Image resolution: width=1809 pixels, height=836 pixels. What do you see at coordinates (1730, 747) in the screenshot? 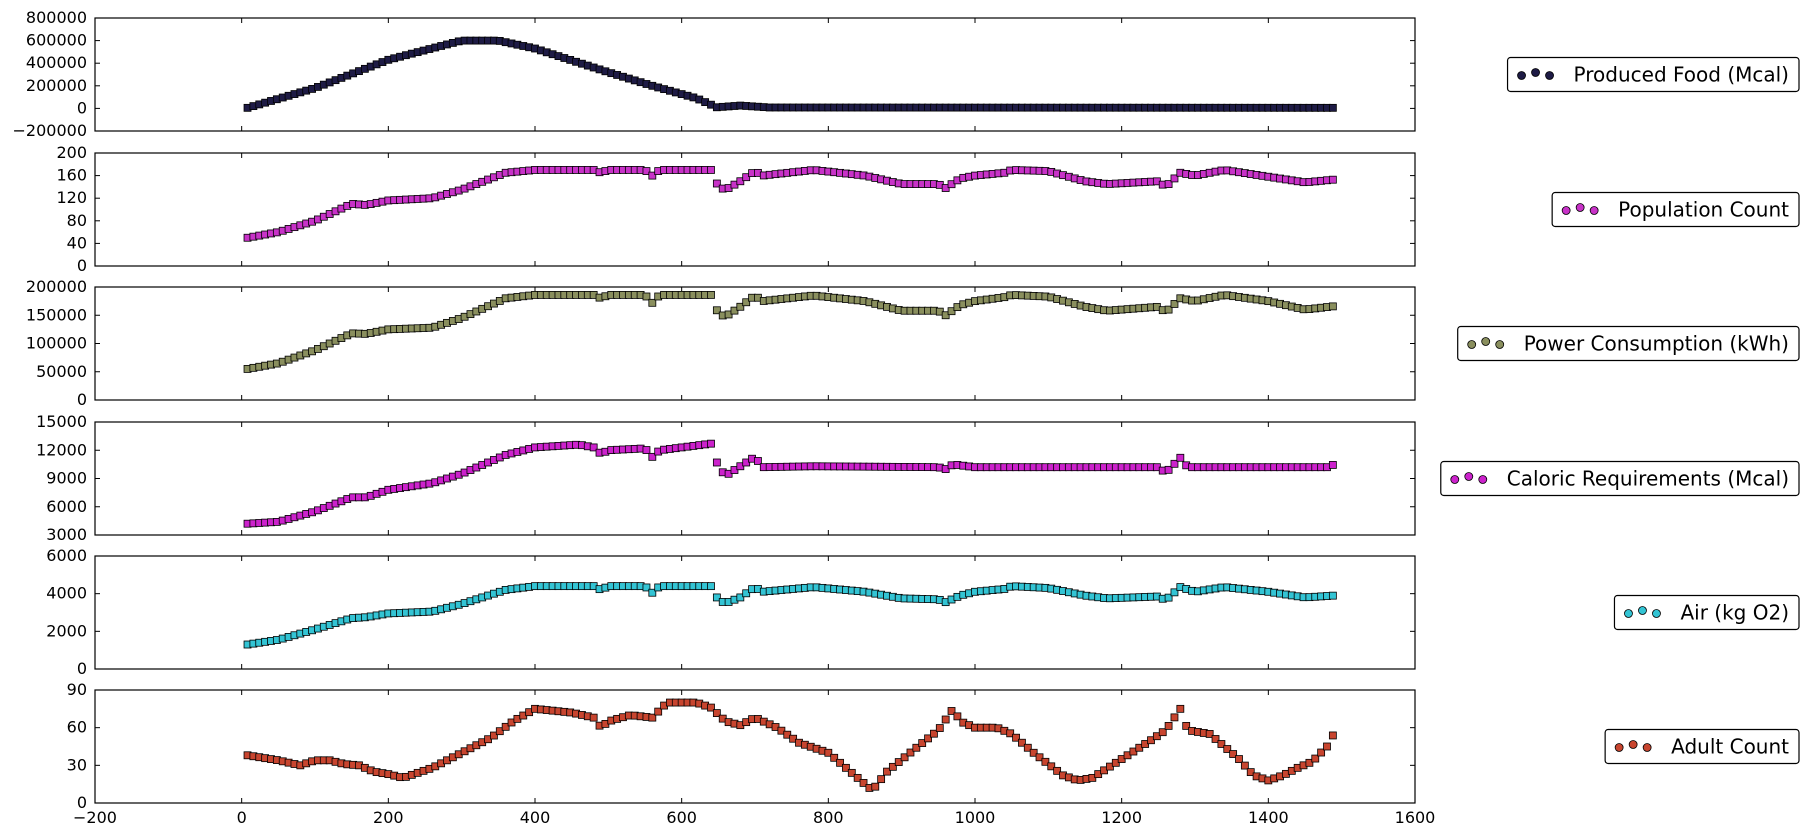
I see `legend-label: Adult Count` at bounding box center [1730, 747].